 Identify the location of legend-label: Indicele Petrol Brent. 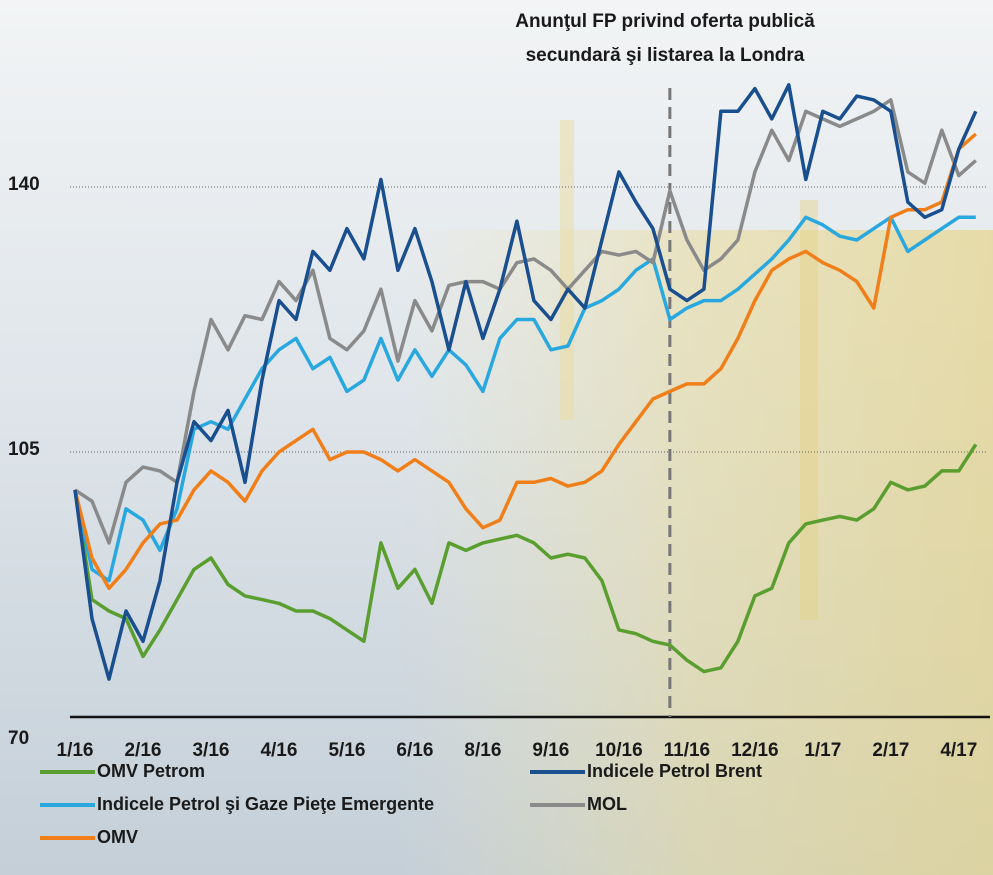
(674, 771).